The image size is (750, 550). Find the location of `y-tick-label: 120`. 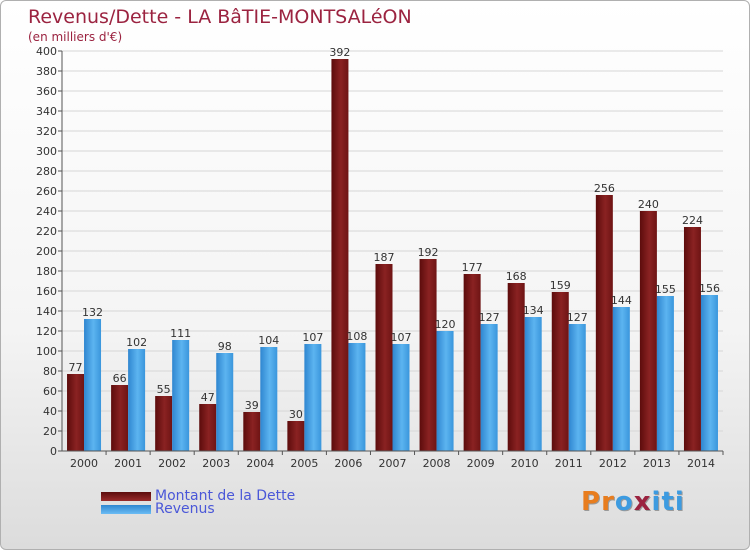

y-tick-label: 120 is located at coordinates (46, 331).